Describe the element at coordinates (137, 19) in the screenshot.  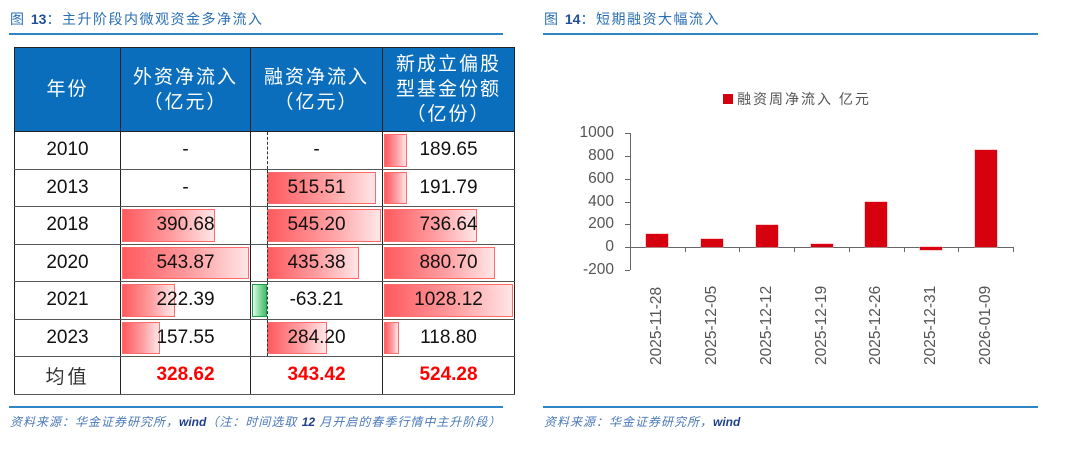
I see `figure-13-title: 图 13：主升阶段内微观资金多净流入` at that location.